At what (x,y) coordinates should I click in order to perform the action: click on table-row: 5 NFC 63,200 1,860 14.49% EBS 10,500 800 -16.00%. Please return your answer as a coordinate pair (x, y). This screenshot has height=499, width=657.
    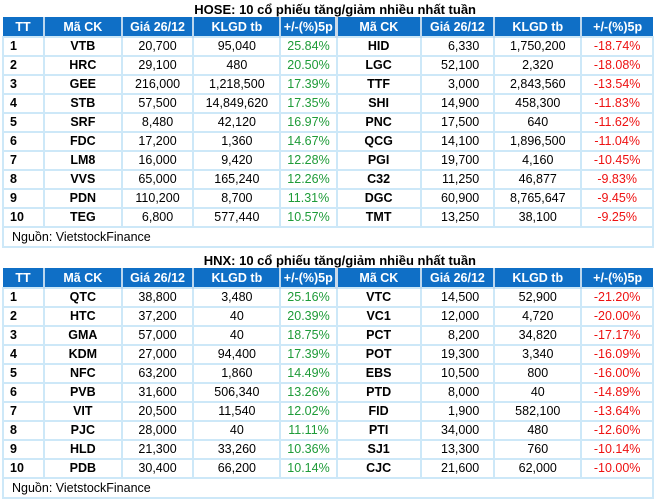
    Looking at the image, I should click on (328, 373).